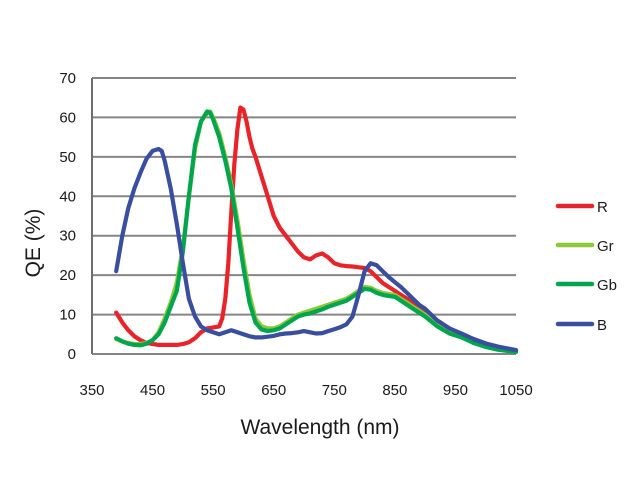 This screenshot has width=640, height=485. I want to click on legend-item-b: B, so click(581, 325).